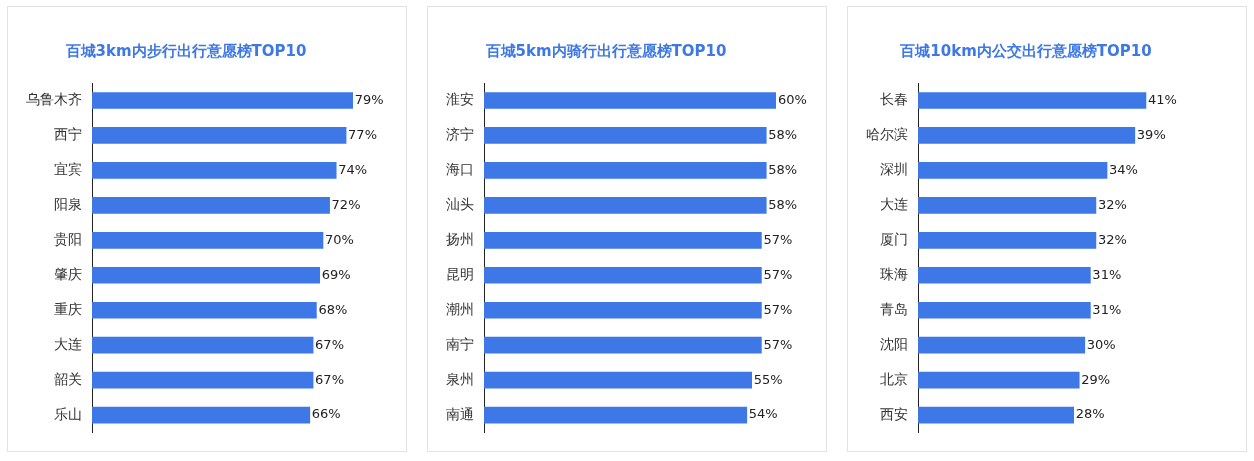  I want to click on data-label: 41%, so click(1162, 99).